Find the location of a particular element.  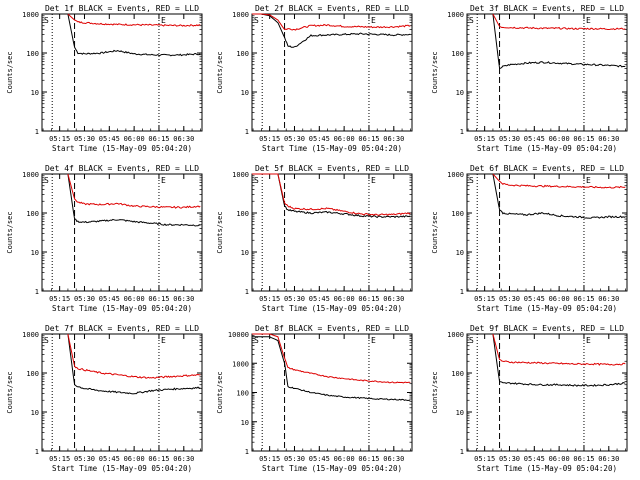

panel-title: Det 6f BLACK = Events, RED = LLD is located at coordinates (547, 168).